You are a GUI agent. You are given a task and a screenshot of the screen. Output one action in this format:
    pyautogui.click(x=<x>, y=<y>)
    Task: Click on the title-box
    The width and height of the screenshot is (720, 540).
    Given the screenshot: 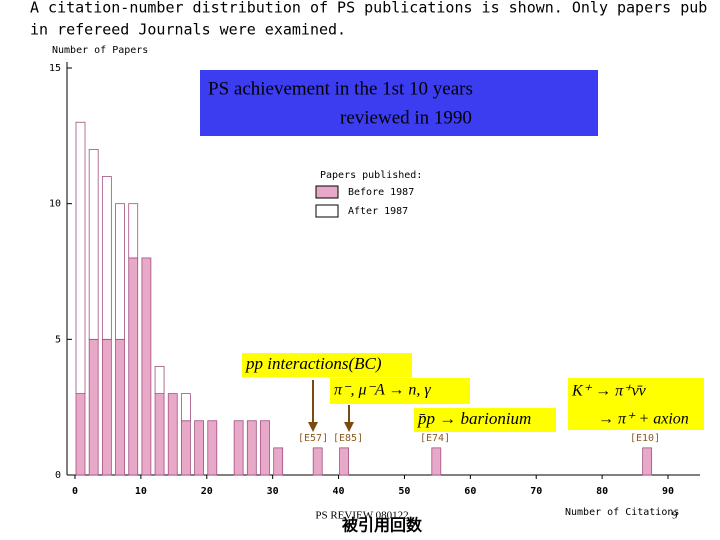 What is the action you would take?
    pyautogui.click(x=399, y=103)
    